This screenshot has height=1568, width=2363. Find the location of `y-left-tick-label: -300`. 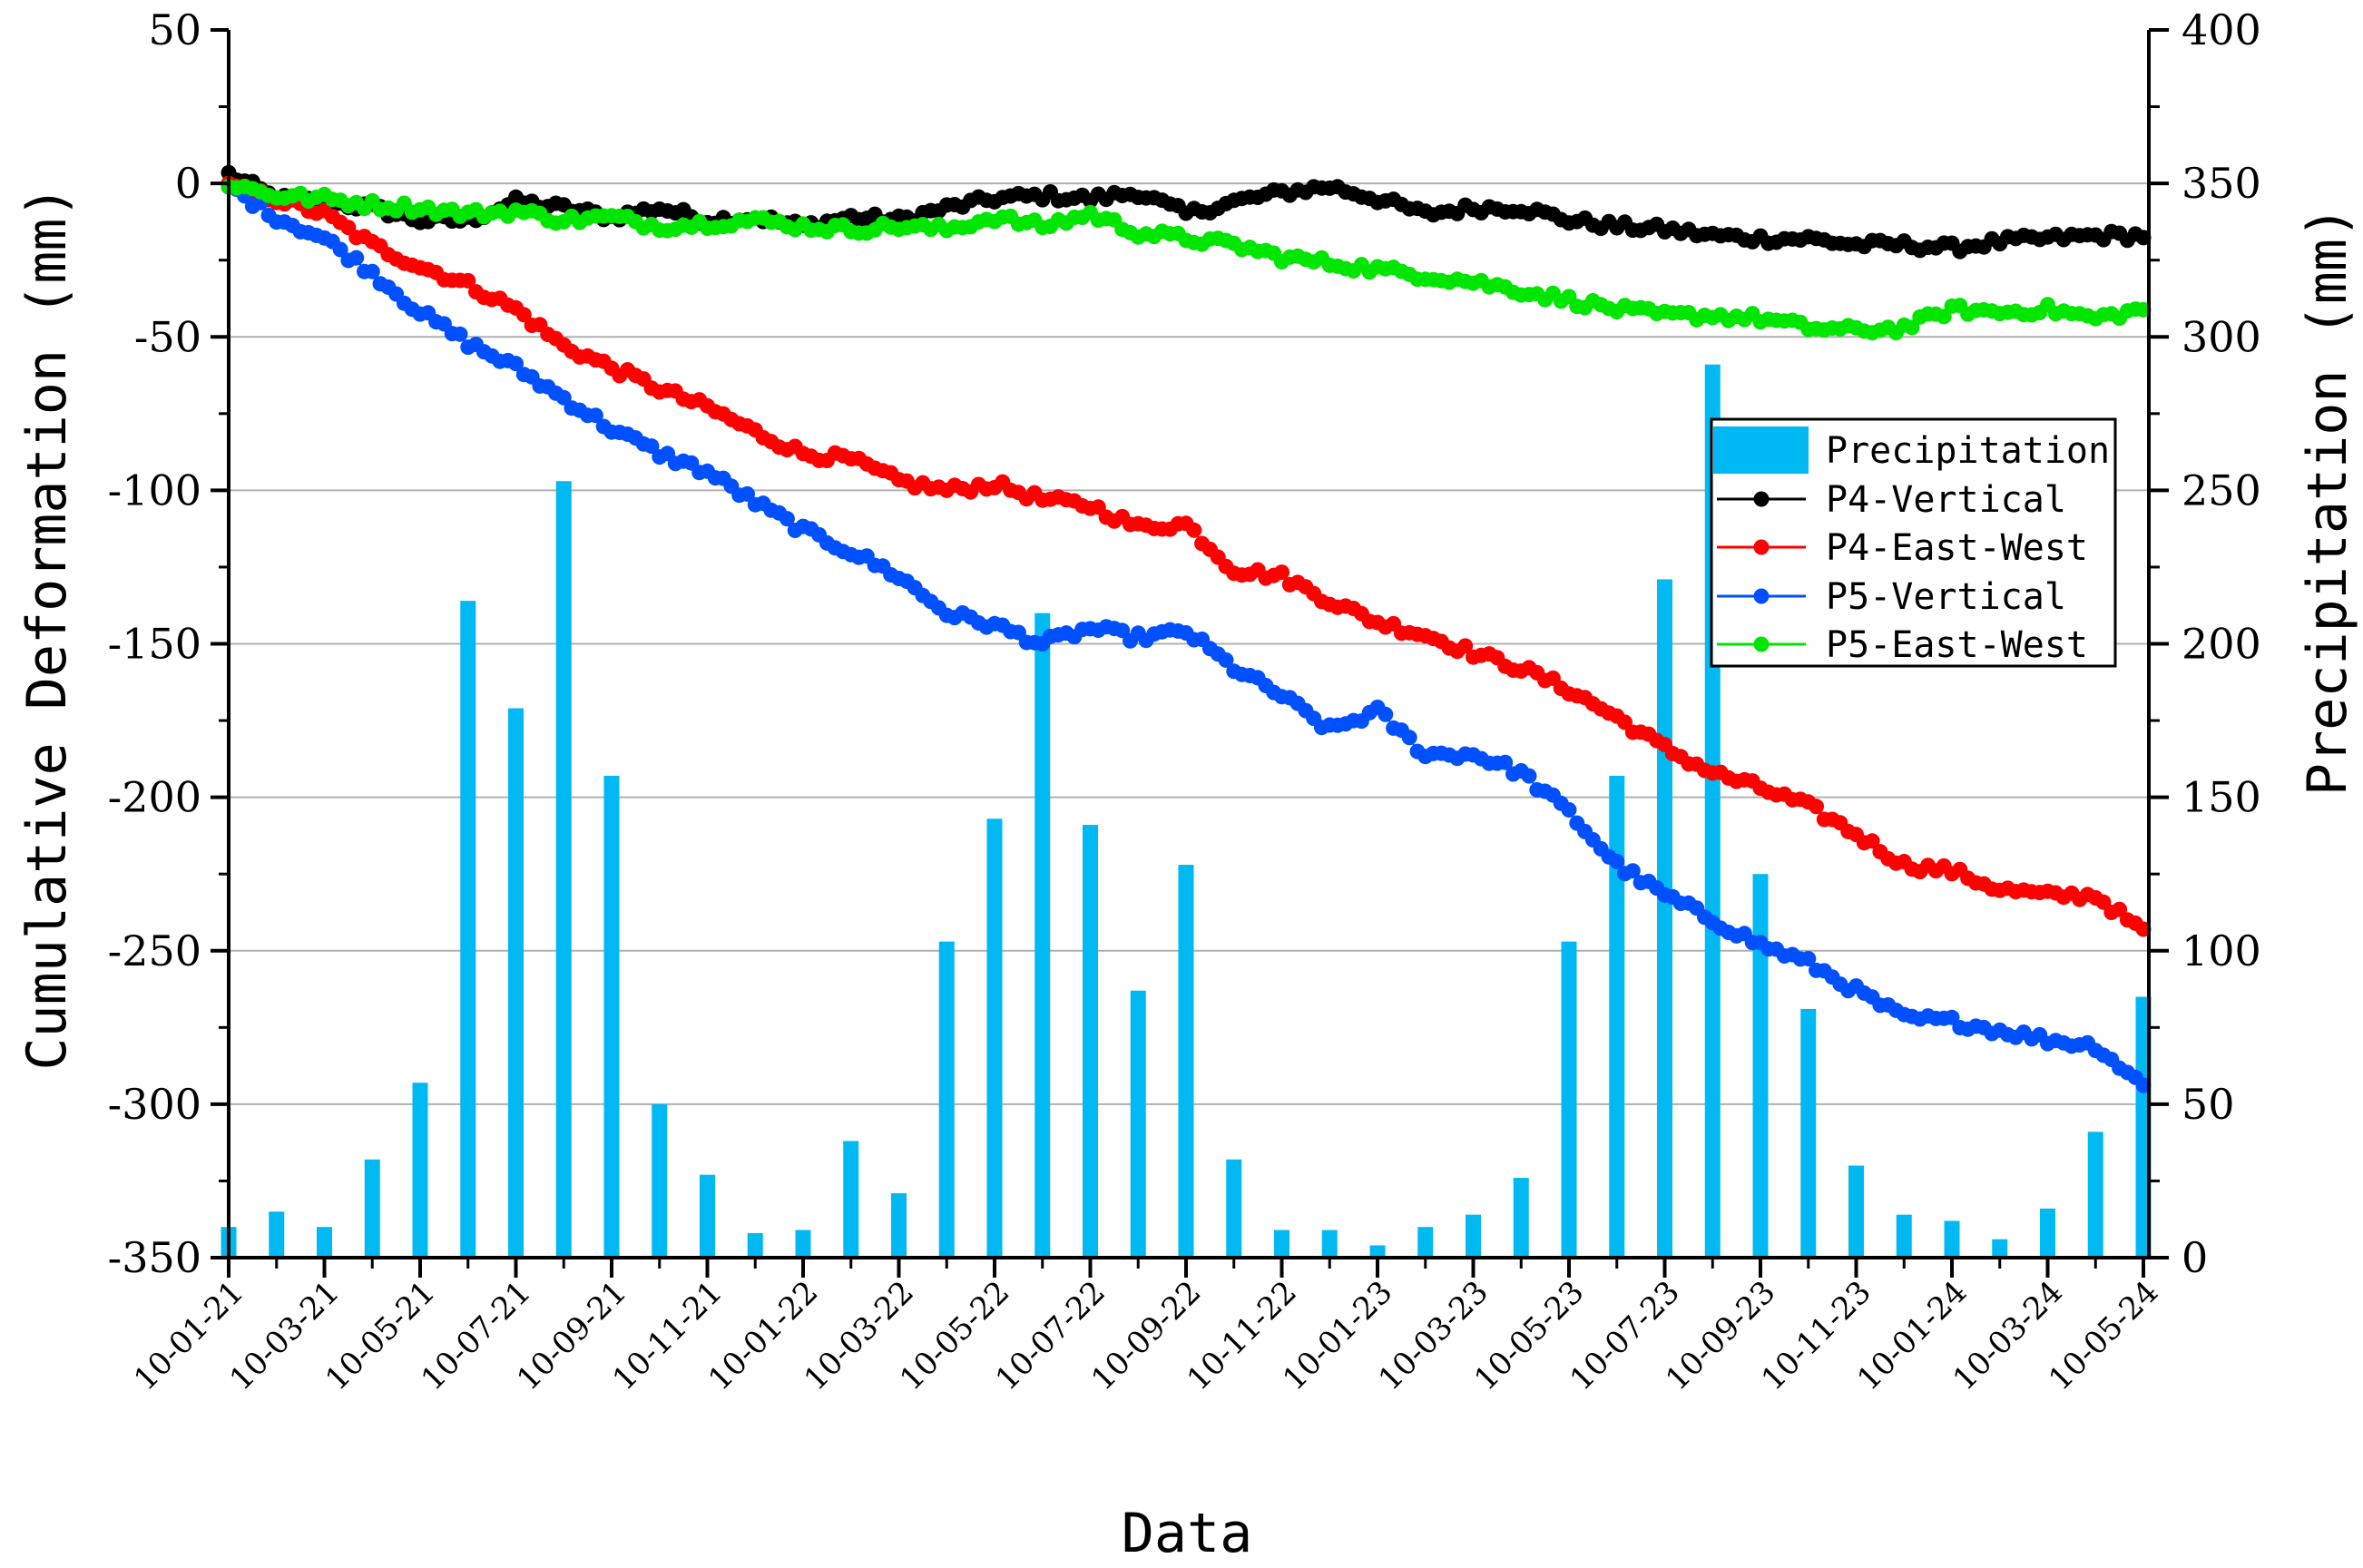

y-left-tick-label: -300 is located at coordinates (154, 1104).